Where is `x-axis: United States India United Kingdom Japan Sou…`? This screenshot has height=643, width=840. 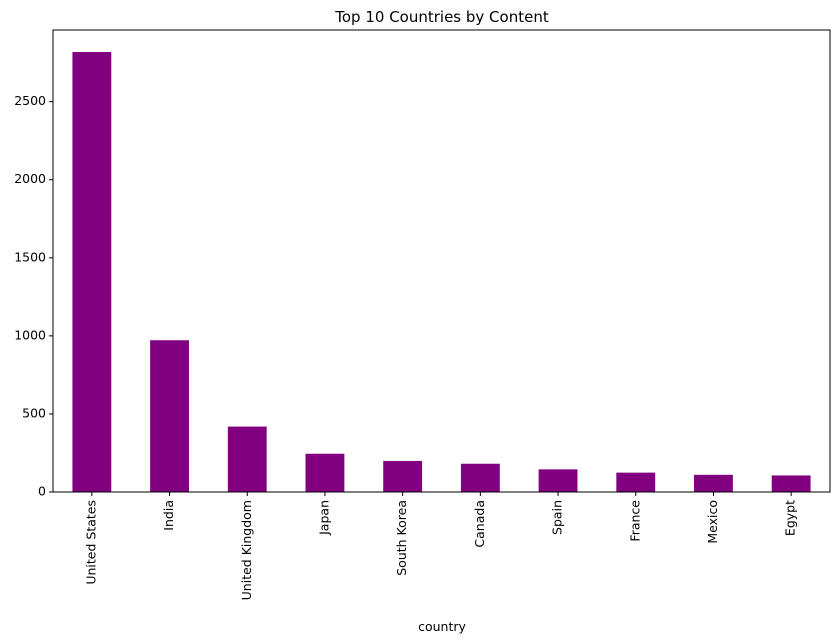 x-axis: United States India United Kingdom Japan Sou… is located at coordinates (440, 546).